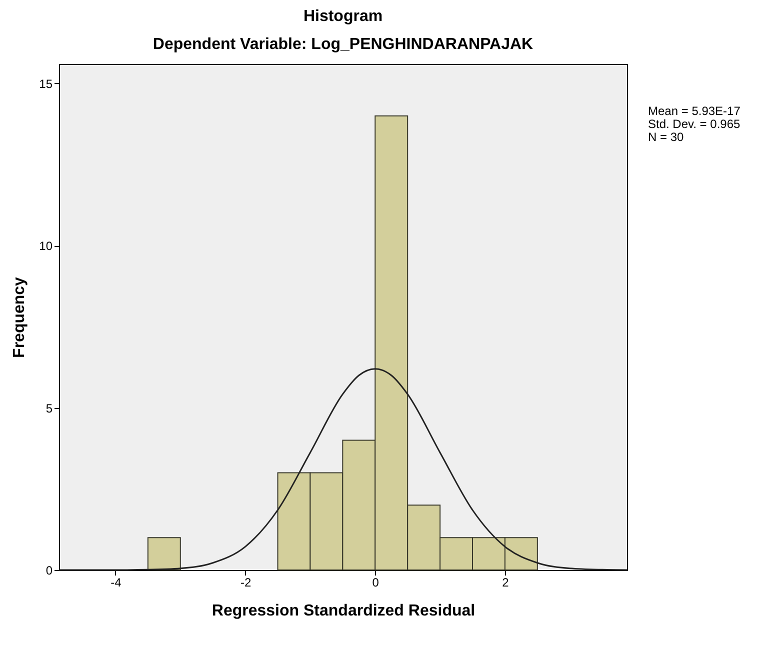 Image resolution: width=768 pixels, height=647 pixels. Describe the element at coordinates (694, 111) in the screenshot. I see `text: Mean = 5.93E-17` at that location.